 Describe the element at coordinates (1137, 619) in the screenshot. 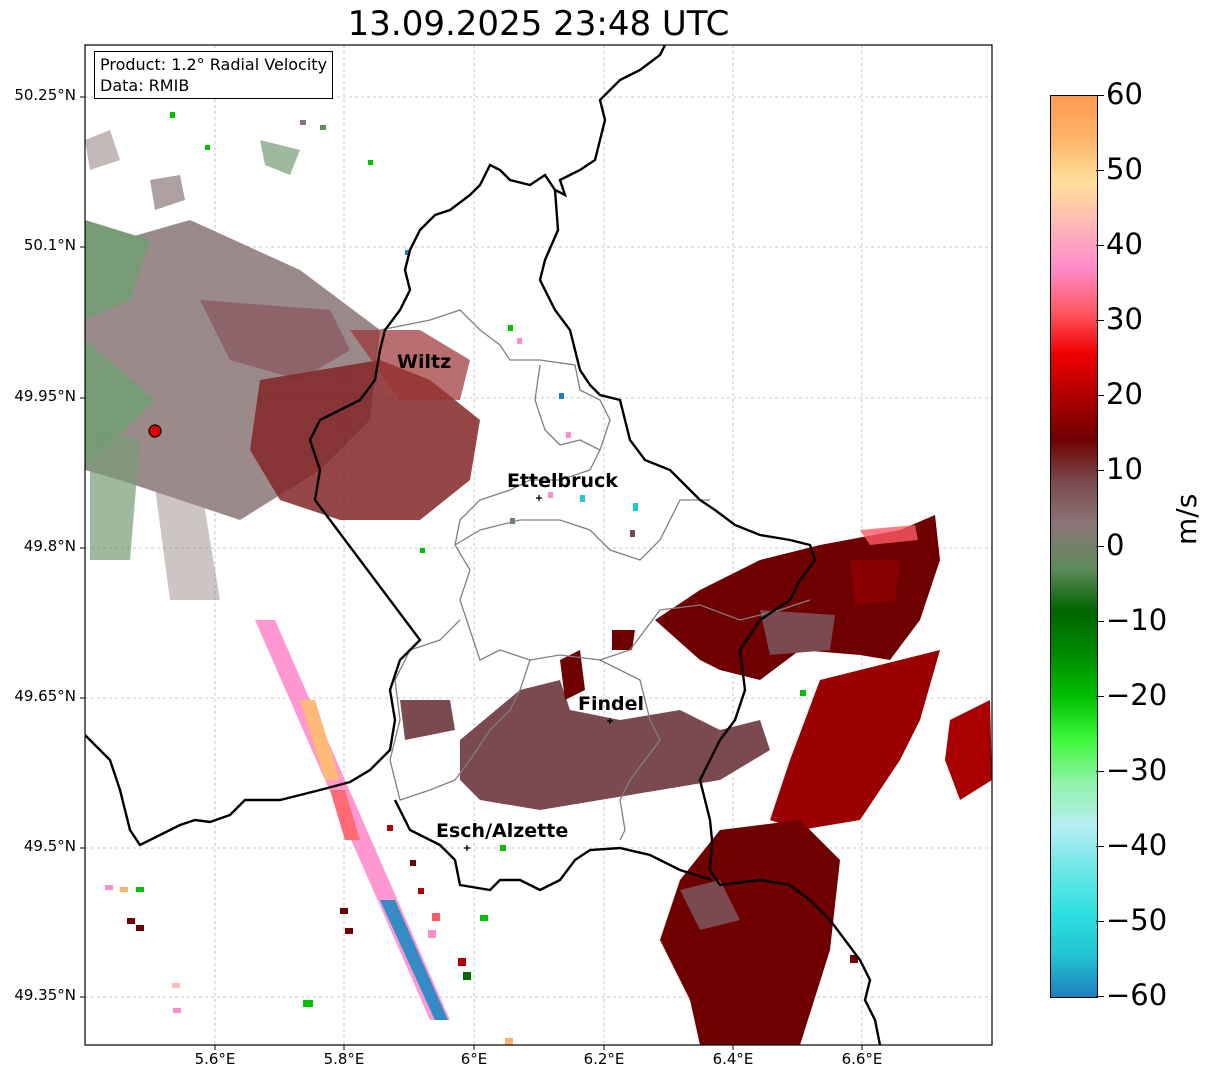

I see `colorbar-tick-label: −10` at that location.